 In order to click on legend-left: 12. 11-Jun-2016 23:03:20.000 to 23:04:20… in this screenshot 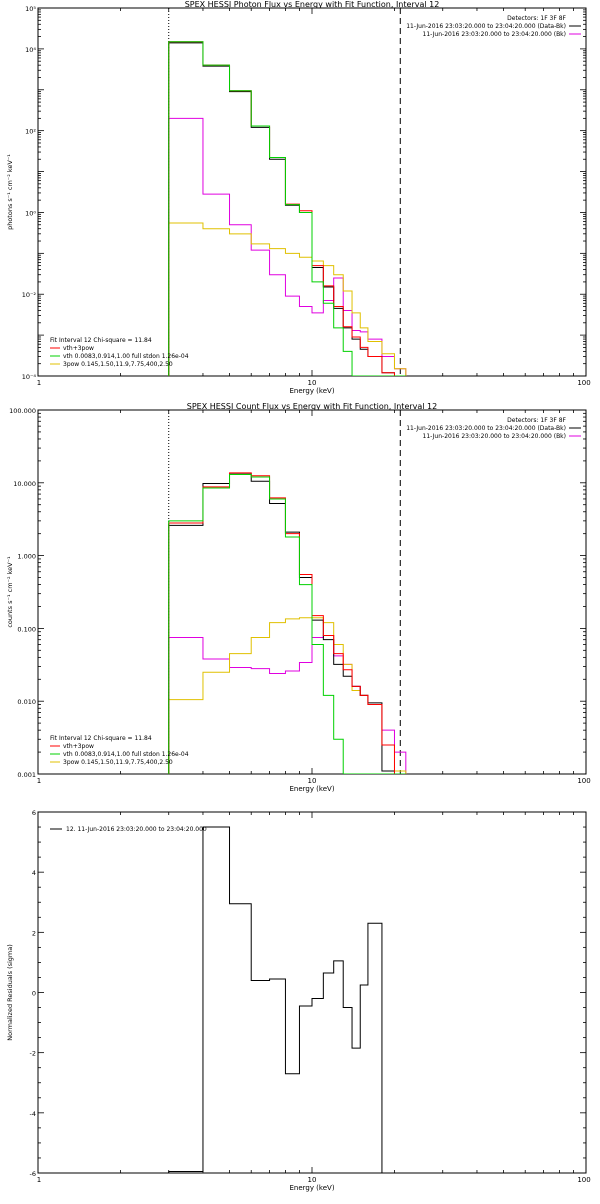, I will do `click(128, 829)`.